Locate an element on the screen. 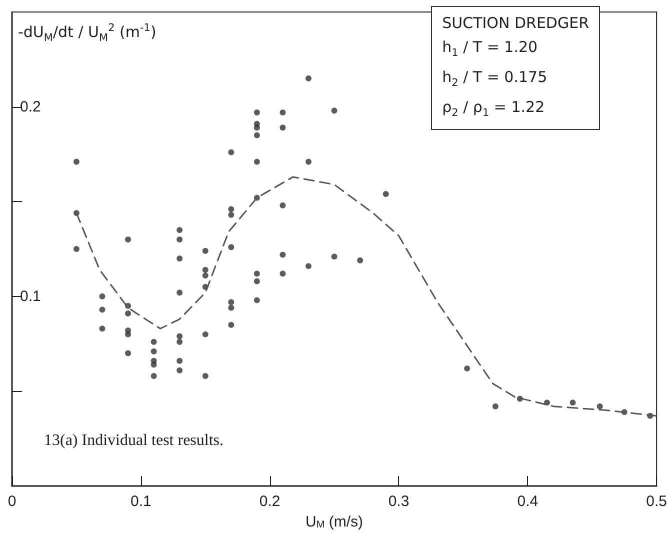 The width and height of the screenshot is (670, 546). x-tick-label: 0.3 is located at coordinates (399, 501).